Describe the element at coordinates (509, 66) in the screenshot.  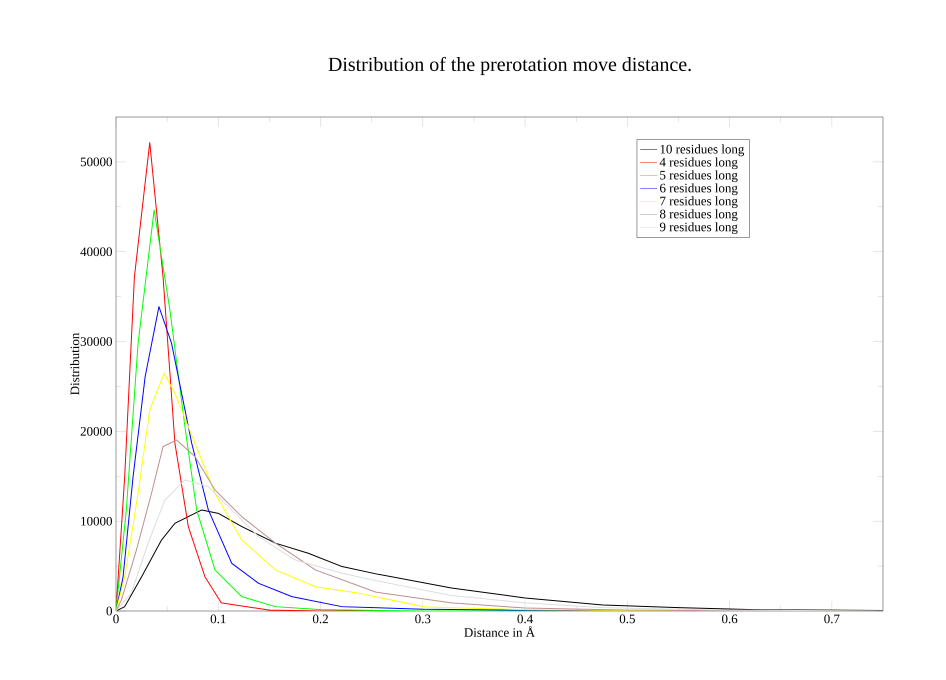
I see `chart-title: Distribution of the prerotation move distance.` at that location.